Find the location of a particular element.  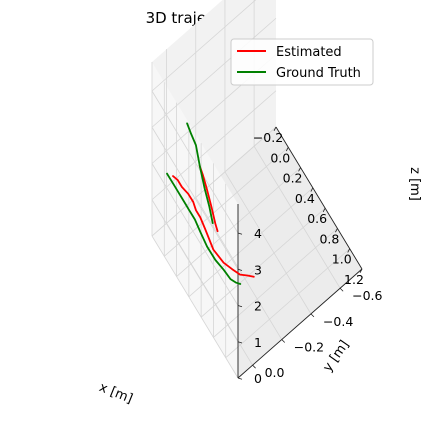

y-tick-label: −0.6 is located at coordinates (367, 295).